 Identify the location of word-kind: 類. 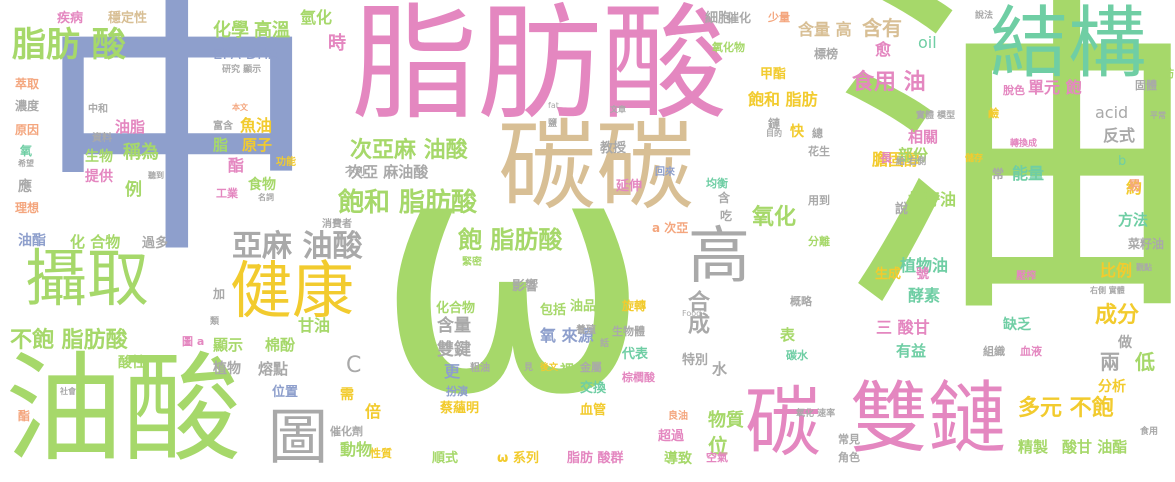
(215, 322).